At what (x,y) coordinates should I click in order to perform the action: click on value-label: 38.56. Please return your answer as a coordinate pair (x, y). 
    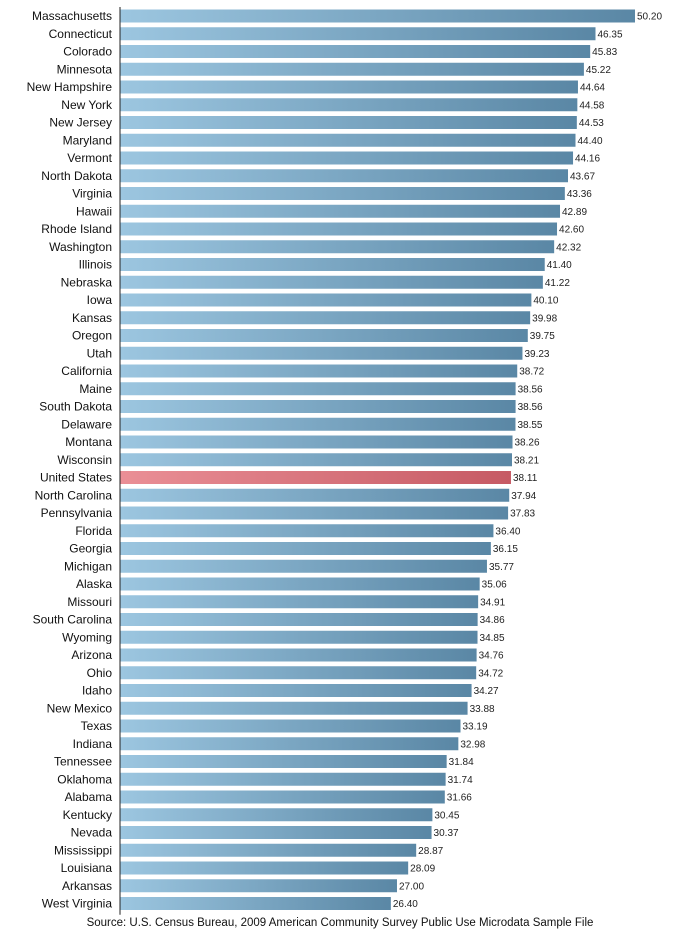
    Looking at the image, I should click on (530, 389).